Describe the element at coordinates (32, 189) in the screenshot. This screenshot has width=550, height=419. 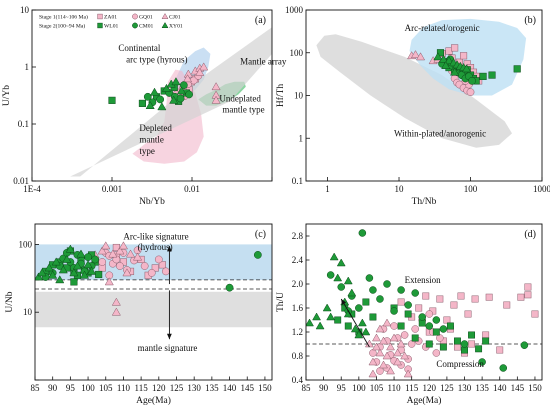
I see `x-tick-label: 1E-4` at that location.